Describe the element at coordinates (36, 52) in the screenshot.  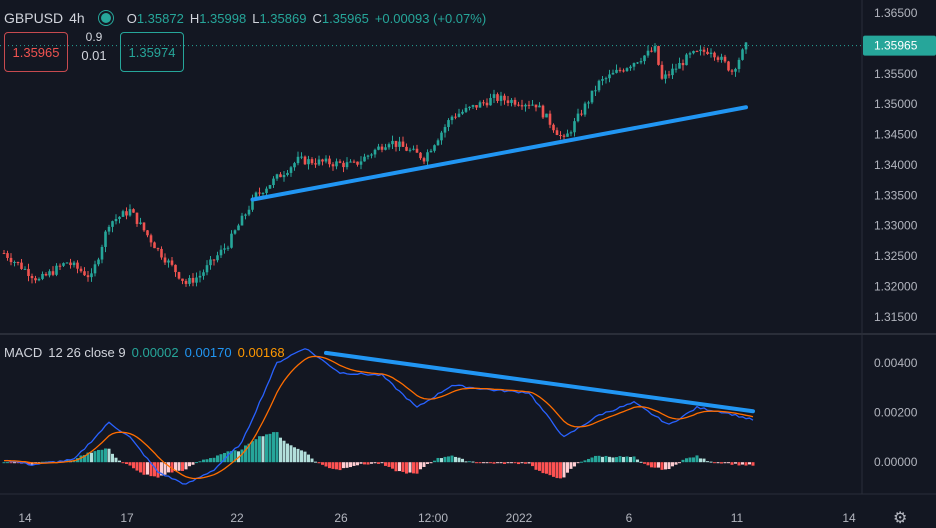
I see `sell-button: 1.35965` at that location.